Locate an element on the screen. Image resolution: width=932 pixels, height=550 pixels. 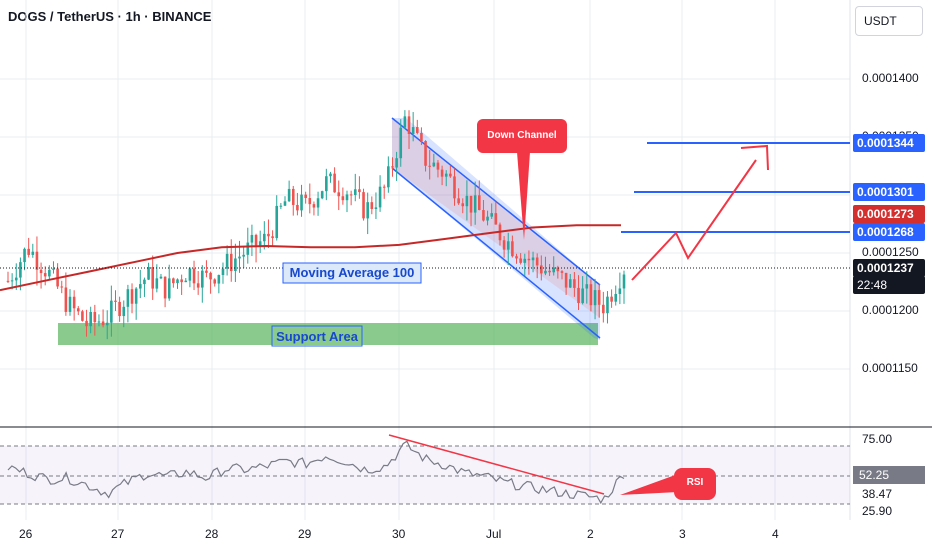
time-label: 26 is located at coordinates (26, 534).